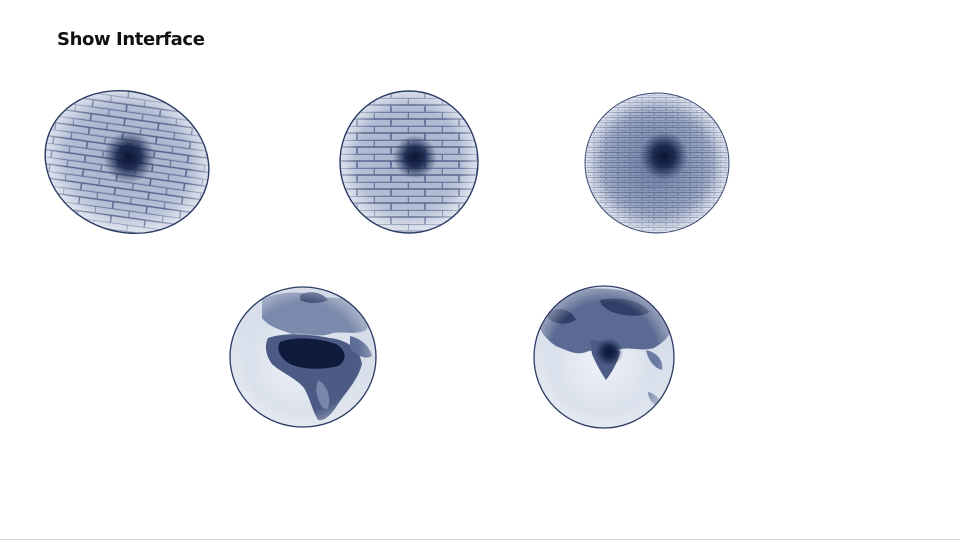  I want to click on earth-globe-asia, so click(604, 357).